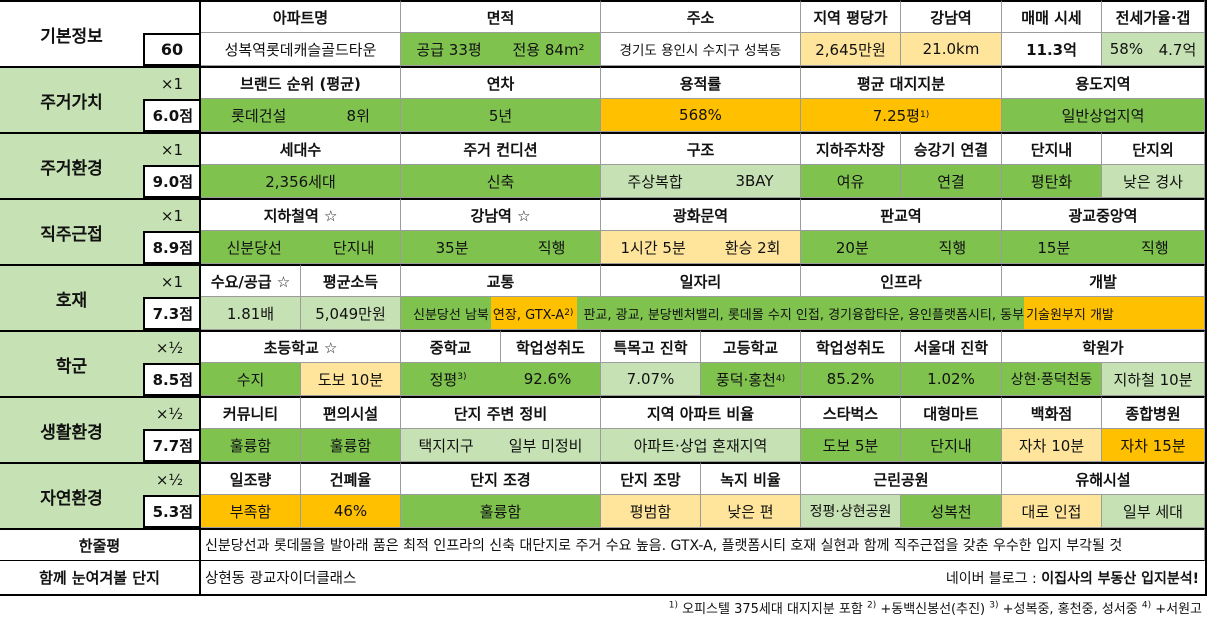  Describe the element at coordinates (951, 346) in the screenshot. I see `header-snu: 서울대 진학` at that location.